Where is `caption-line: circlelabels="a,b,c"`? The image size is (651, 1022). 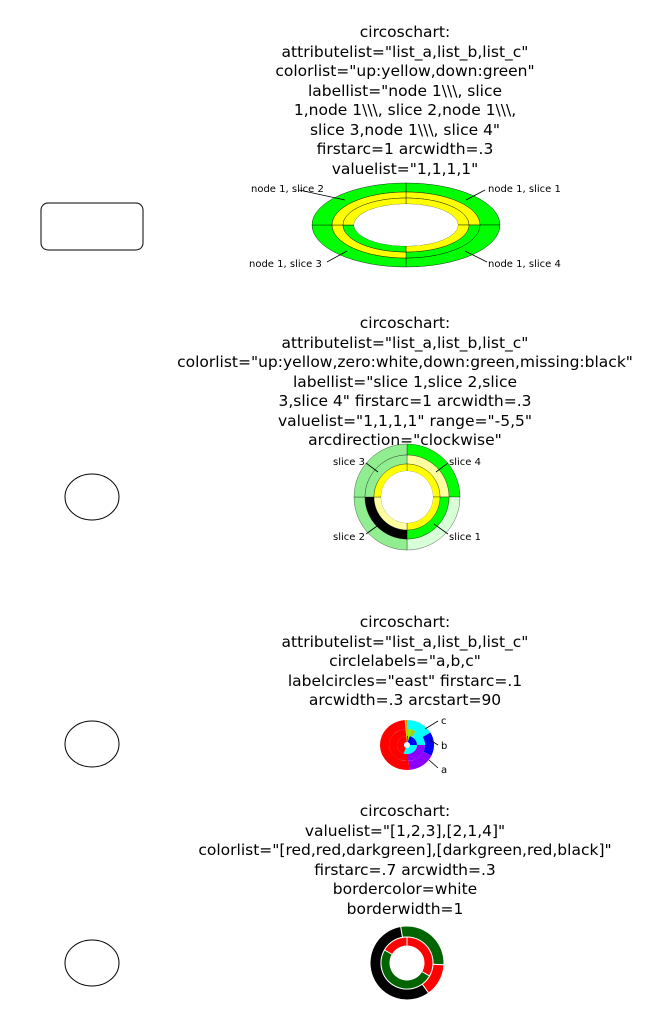 caption-line: circlelabels="a,b,c" is located at coordinates (405, 661).